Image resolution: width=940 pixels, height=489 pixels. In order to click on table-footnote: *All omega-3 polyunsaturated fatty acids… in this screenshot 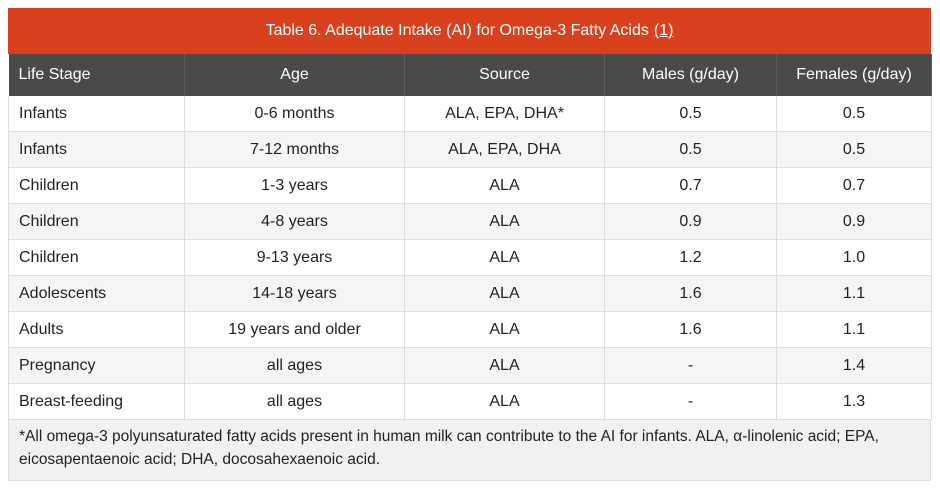, I will do `click(469, 450)`.